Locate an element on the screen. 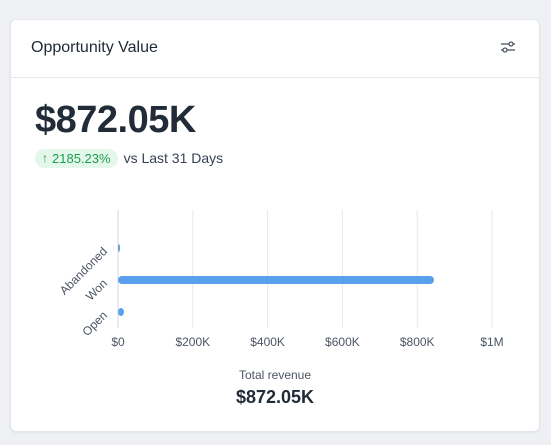  x-tick-label: $400K is located at coordinates (267, 342).